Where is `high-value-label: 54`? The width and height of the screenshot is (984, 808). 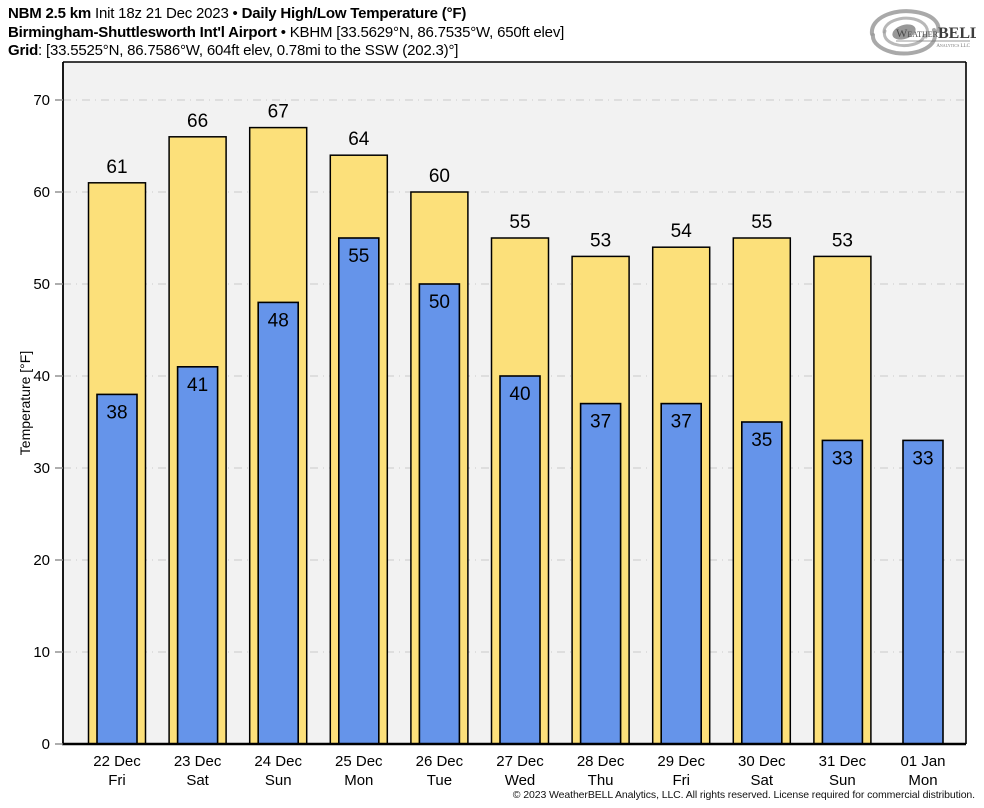
high-value-label: 54 is located at coordinates (682, 231).